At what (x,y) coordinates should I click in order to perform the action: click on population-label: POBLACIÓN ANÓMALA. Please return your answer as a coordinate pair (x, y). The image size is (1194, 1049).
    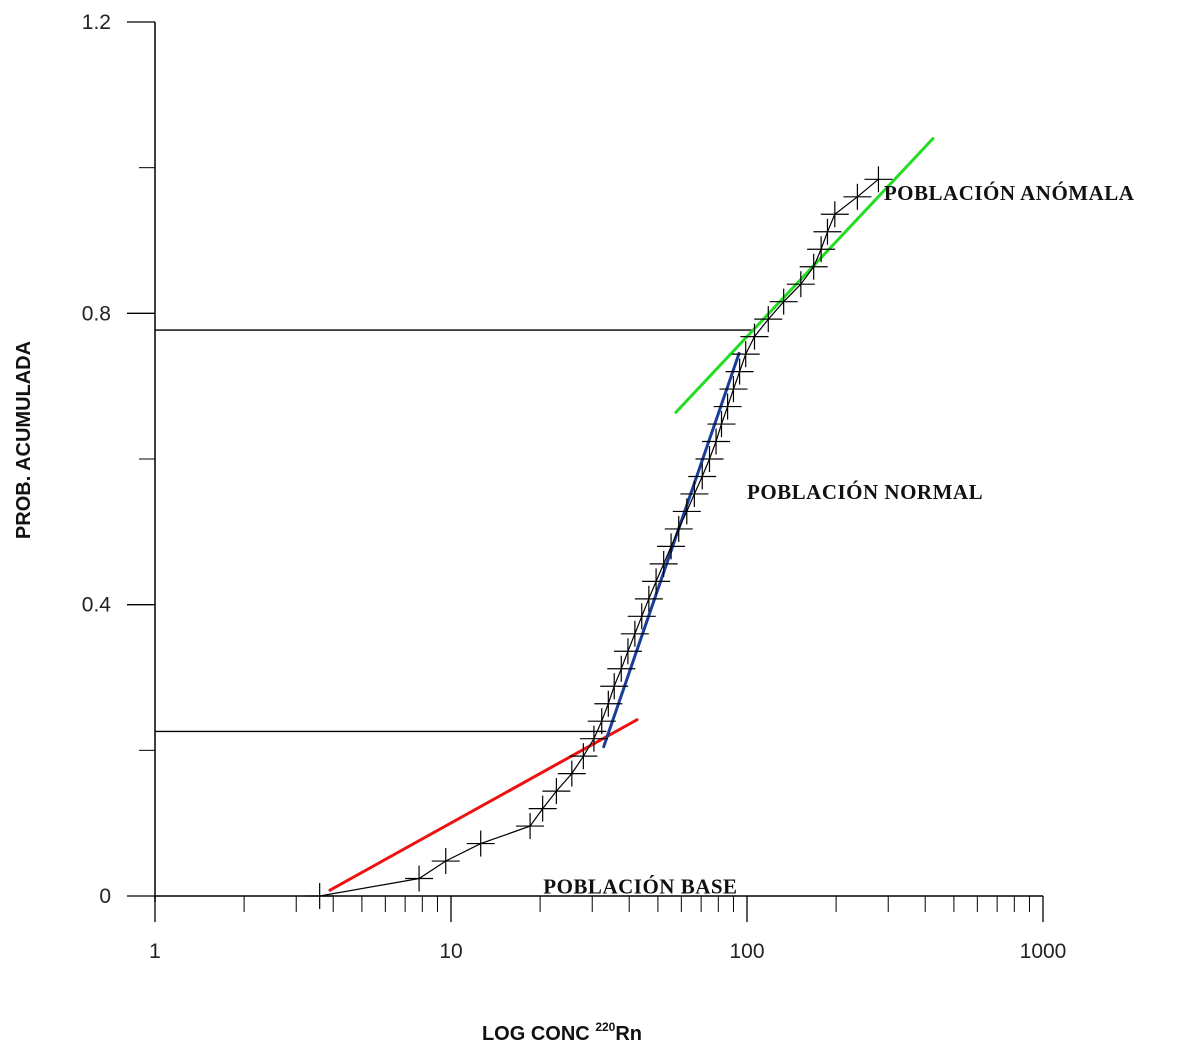
    Looking at the image, I should click on (1009, 193).